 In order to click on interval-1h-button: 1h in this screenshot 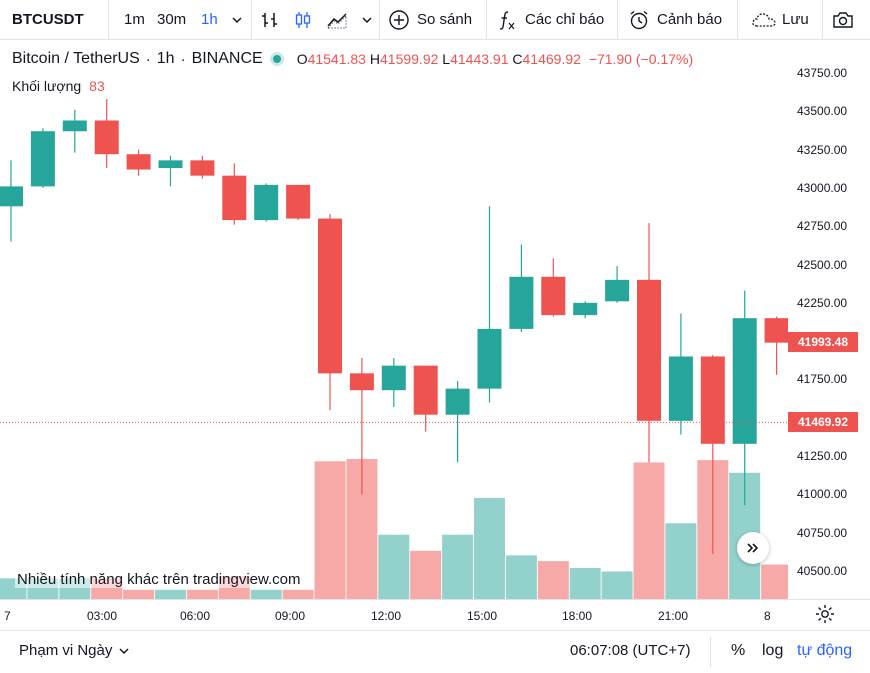, I will do `click(209, 19)`.